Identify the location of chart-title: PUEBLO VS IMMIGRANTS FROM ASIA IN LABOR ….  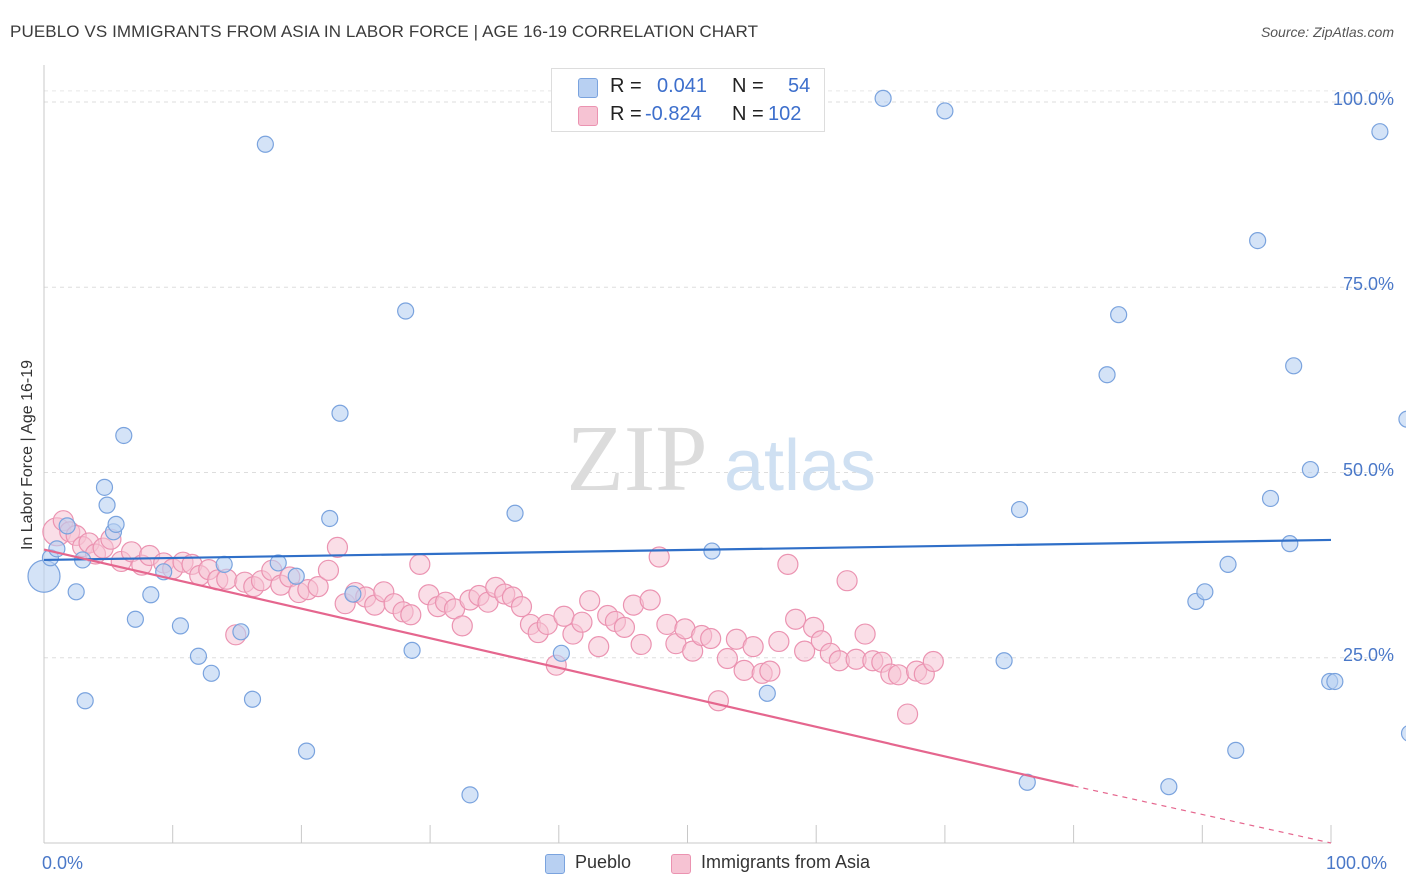
(384, 31).